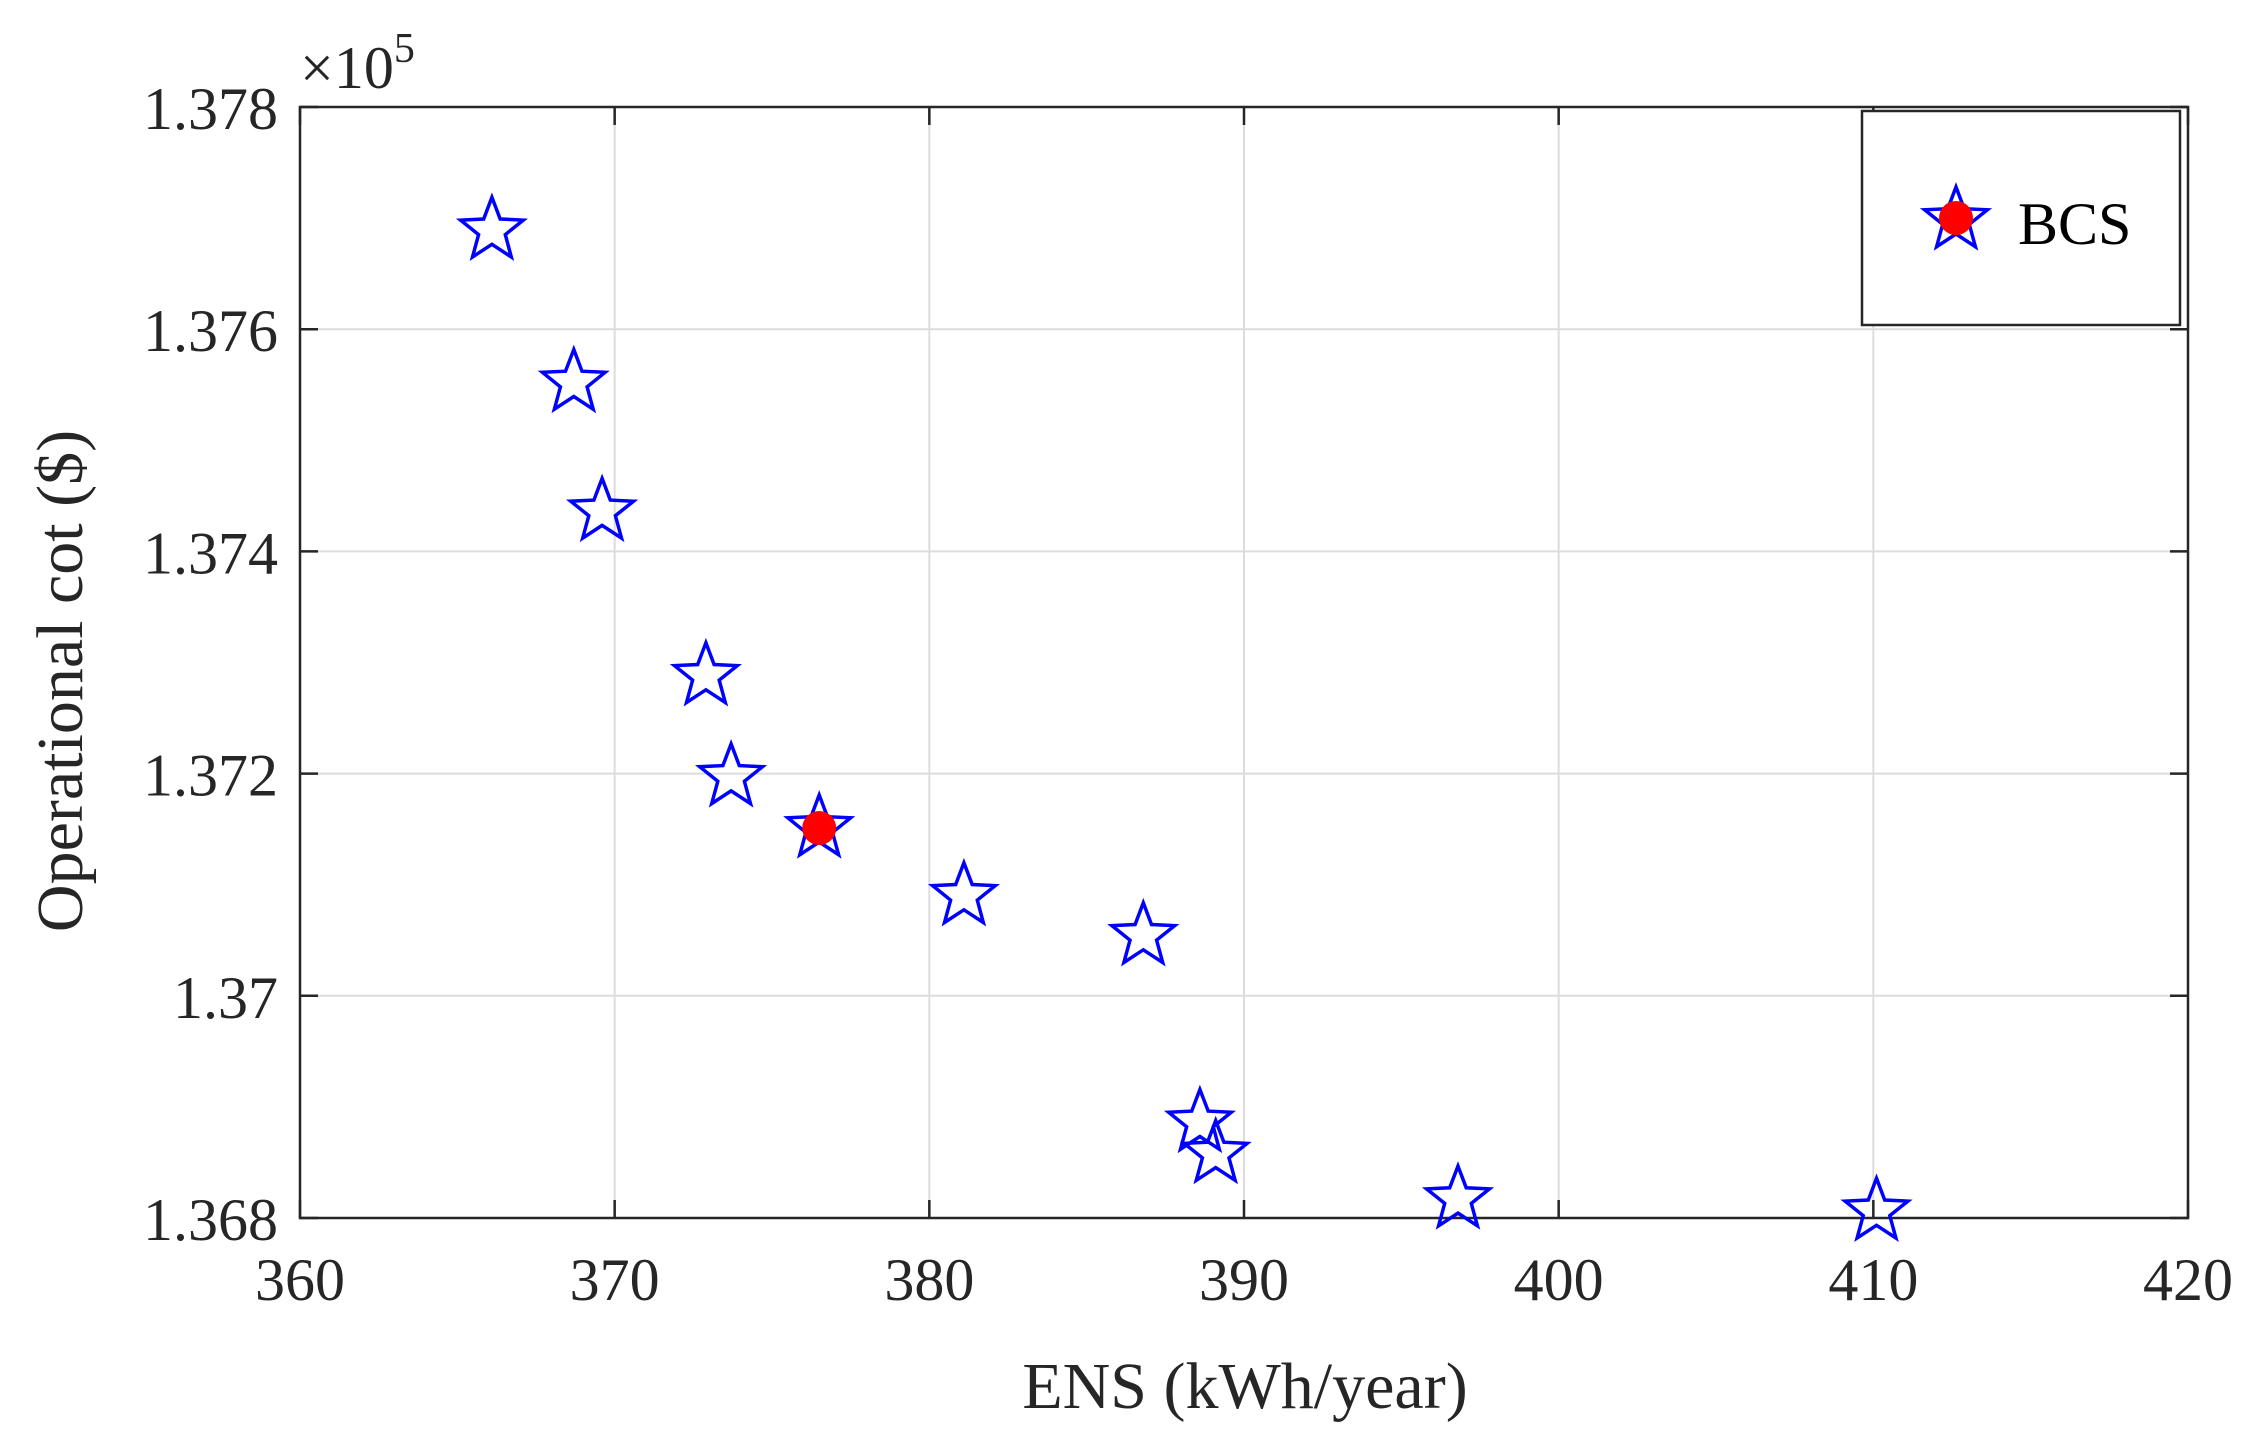 The height and width of the screenshot is (1440, 2261). Describe the element at coordinates (2074, 224) in the screenshot. I see `legend-label-bcs: BCS` at that location.